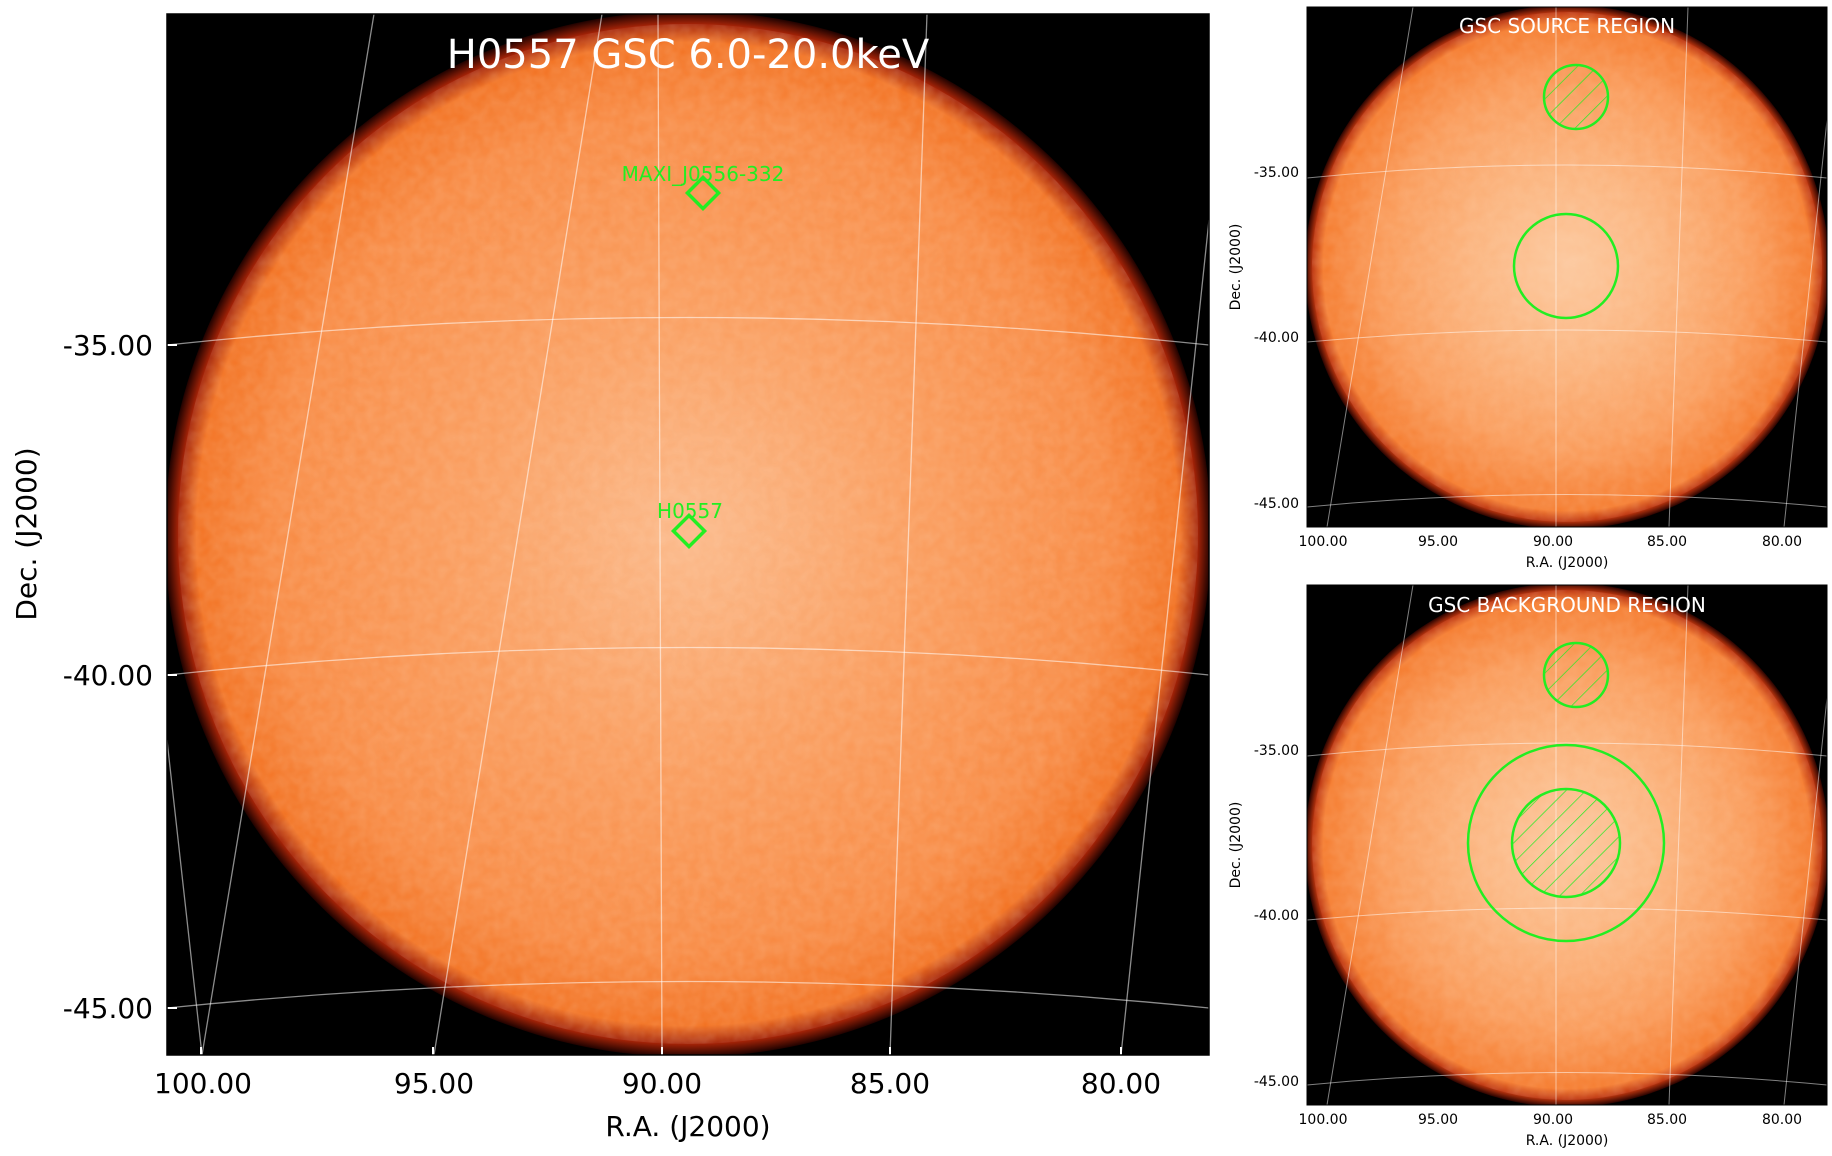  What do you see at coordinates (1567, 605) in the screenshot?
I see `background-panel-title: GSC BACKGROUND REGION` at bounding box center [1567, 605].